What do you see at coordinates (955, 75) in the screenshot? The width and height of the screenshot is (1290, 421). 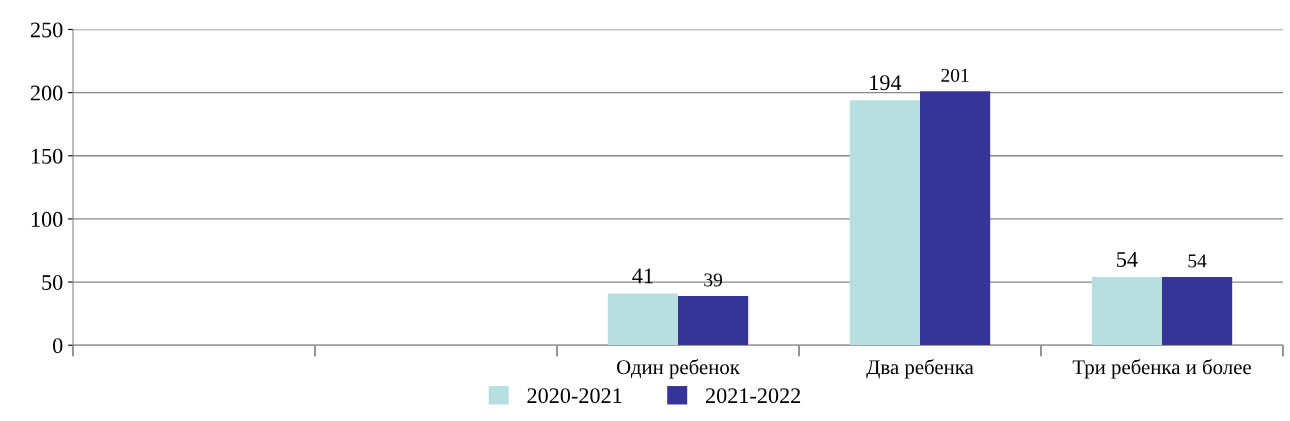 I see `data-label: 201` at bounding box center [955, 75].